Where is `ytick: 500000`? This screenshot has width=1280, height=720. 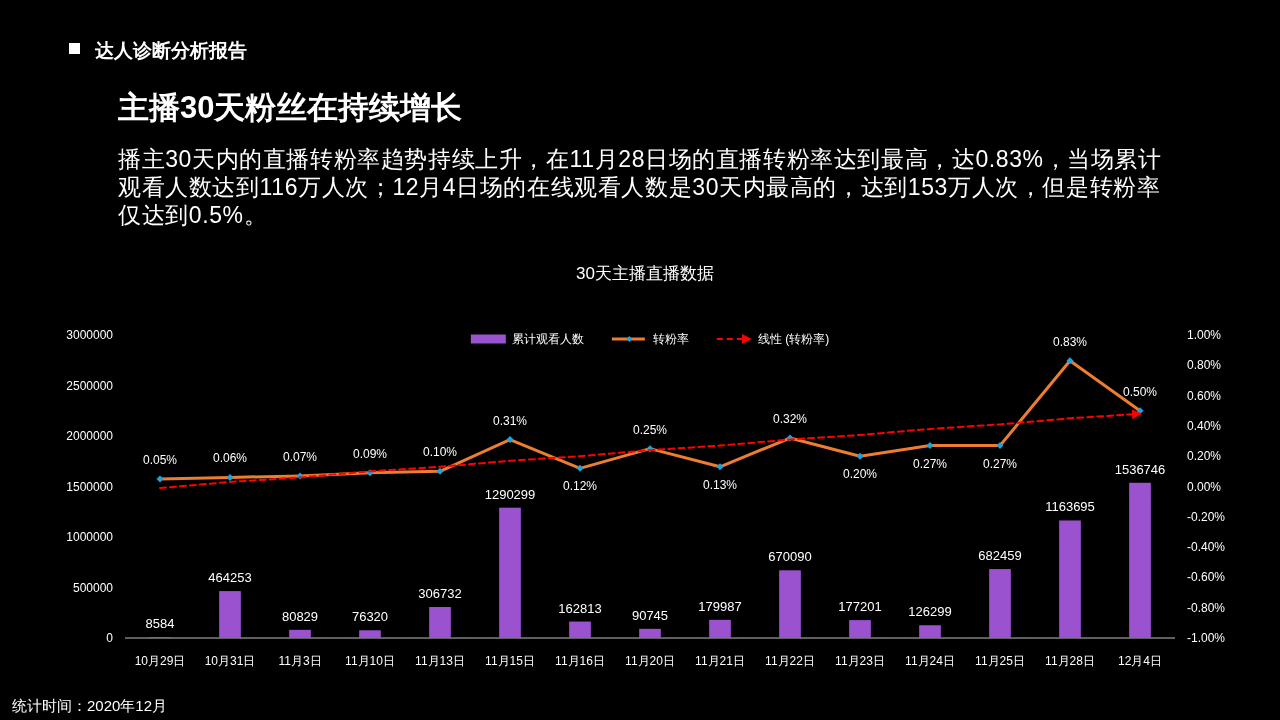
ytick: 500000 is located at coordinates (92, 587).